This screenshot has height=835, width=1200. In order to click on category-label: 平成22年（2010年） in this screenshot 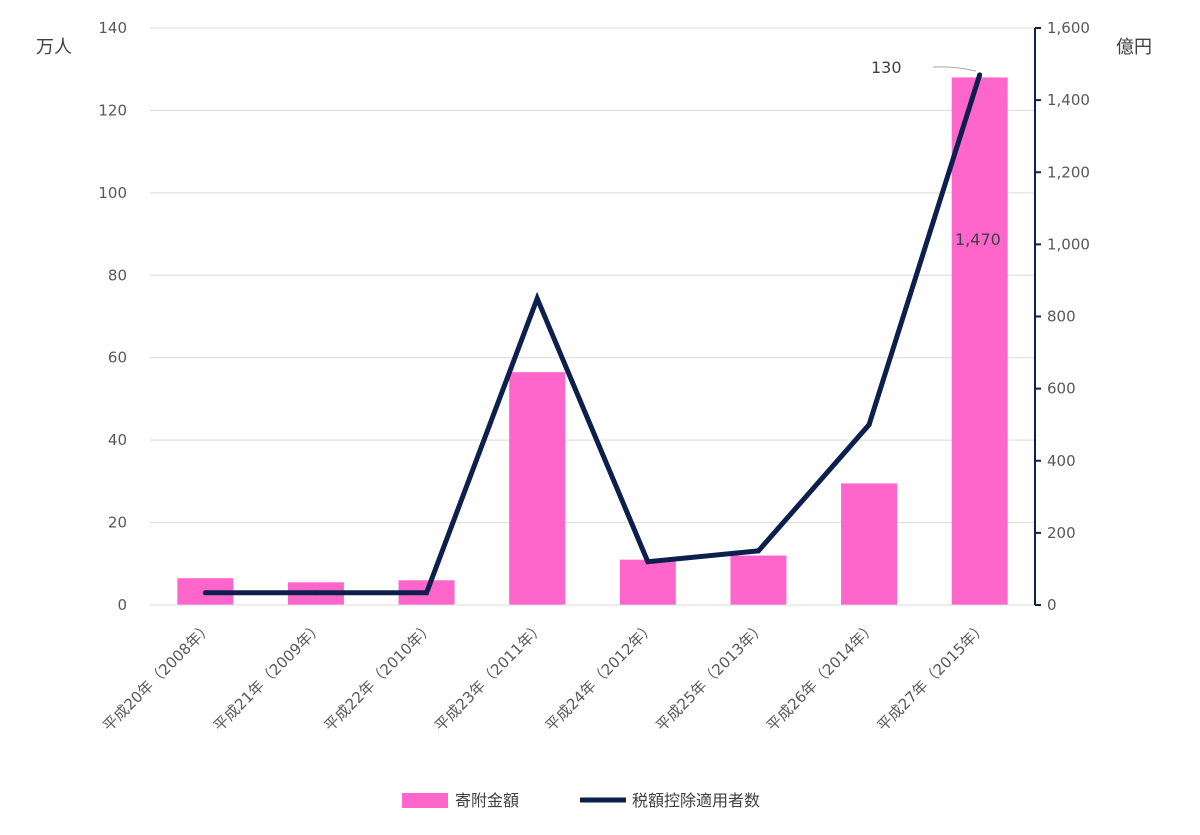, I will do `click(379, 676)`.